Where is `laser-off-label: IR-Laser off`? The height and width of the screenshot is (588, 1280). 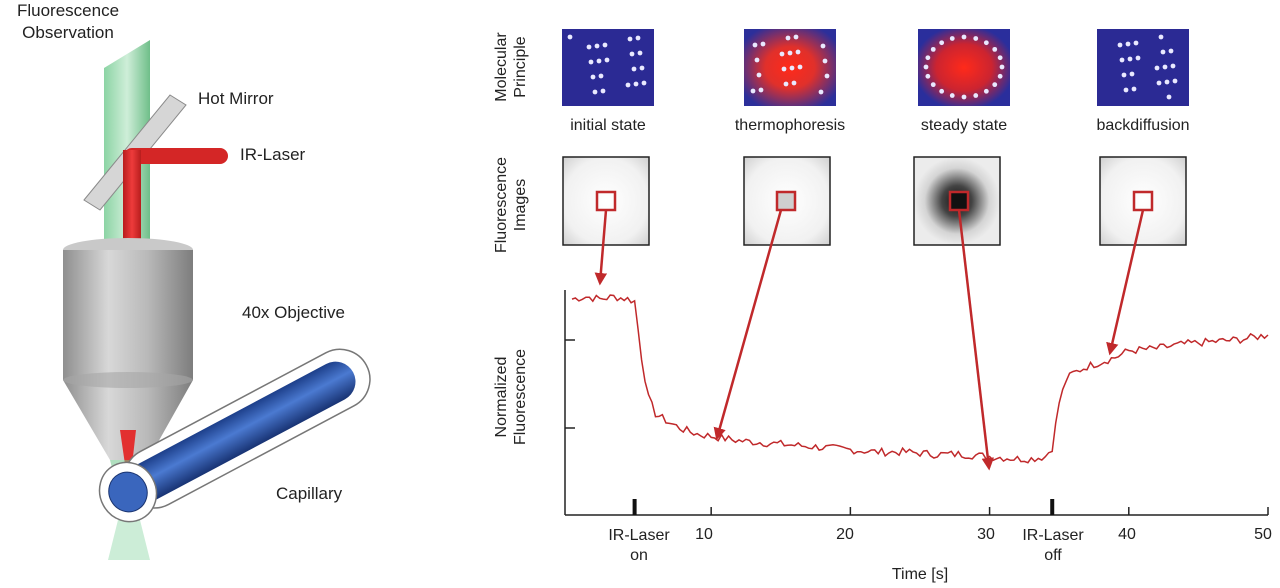
laser-off-label: IR-Laser off is located at coordinates (1053, 545).